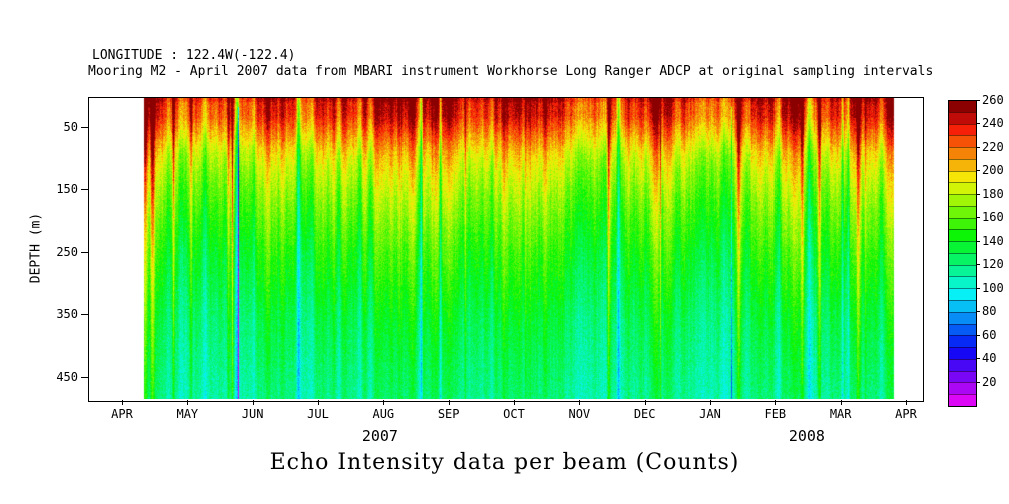 This screenshot has width=1009, height=504. What do you see at coordinates (67, 376) in the screenshot?
I see `y-tick-label: 450` at bounding box center [67, 376].